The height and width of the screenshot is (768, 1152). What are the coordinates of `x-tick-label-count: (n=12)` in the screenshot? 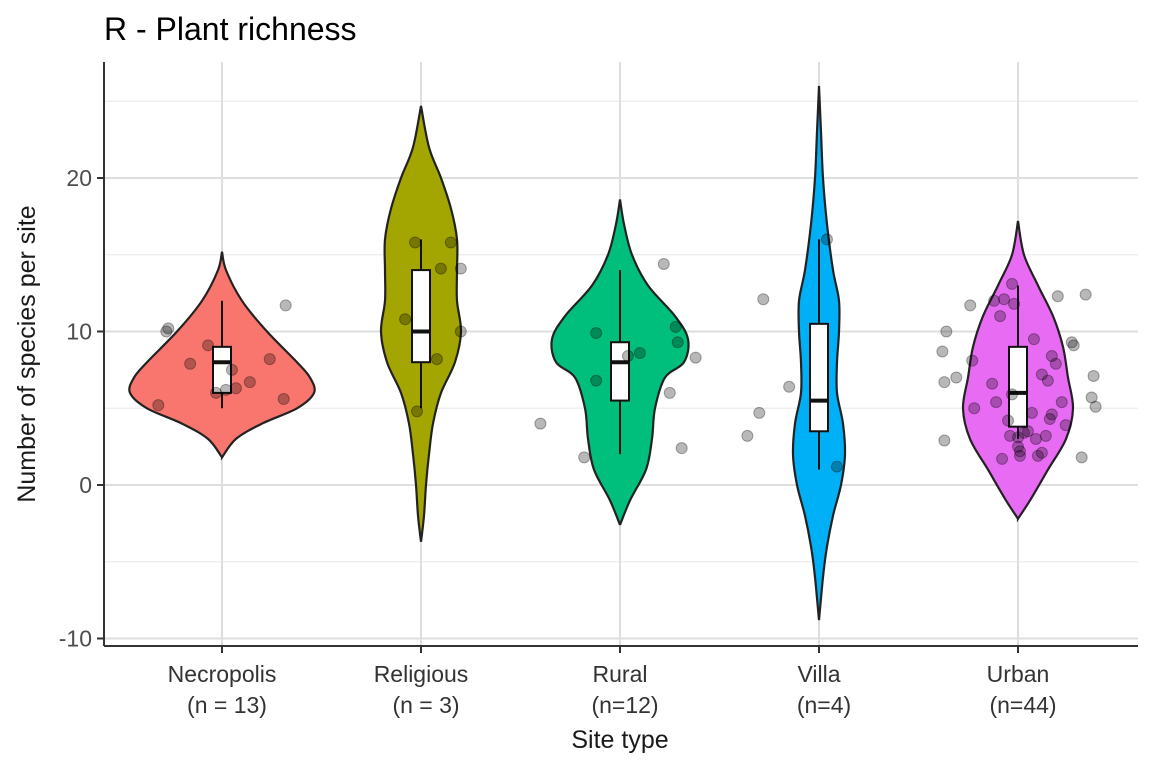 It's located at (624, 705).